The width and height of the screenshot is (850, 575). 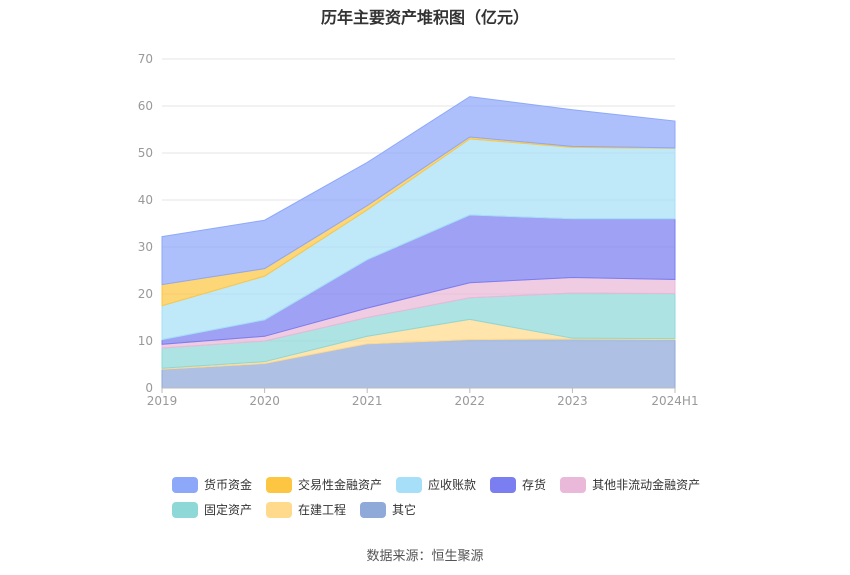 I want to click on y-tick-label: 50, so click(x=145, y=153).